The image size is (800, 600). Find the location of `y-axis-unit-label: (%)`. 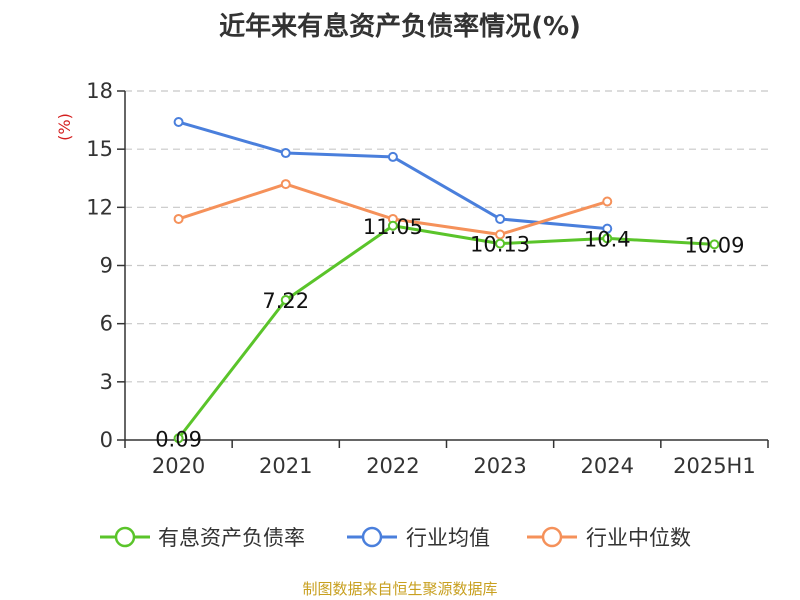

y-axis-unit-label: (%) is located at coordinates (64, 127).